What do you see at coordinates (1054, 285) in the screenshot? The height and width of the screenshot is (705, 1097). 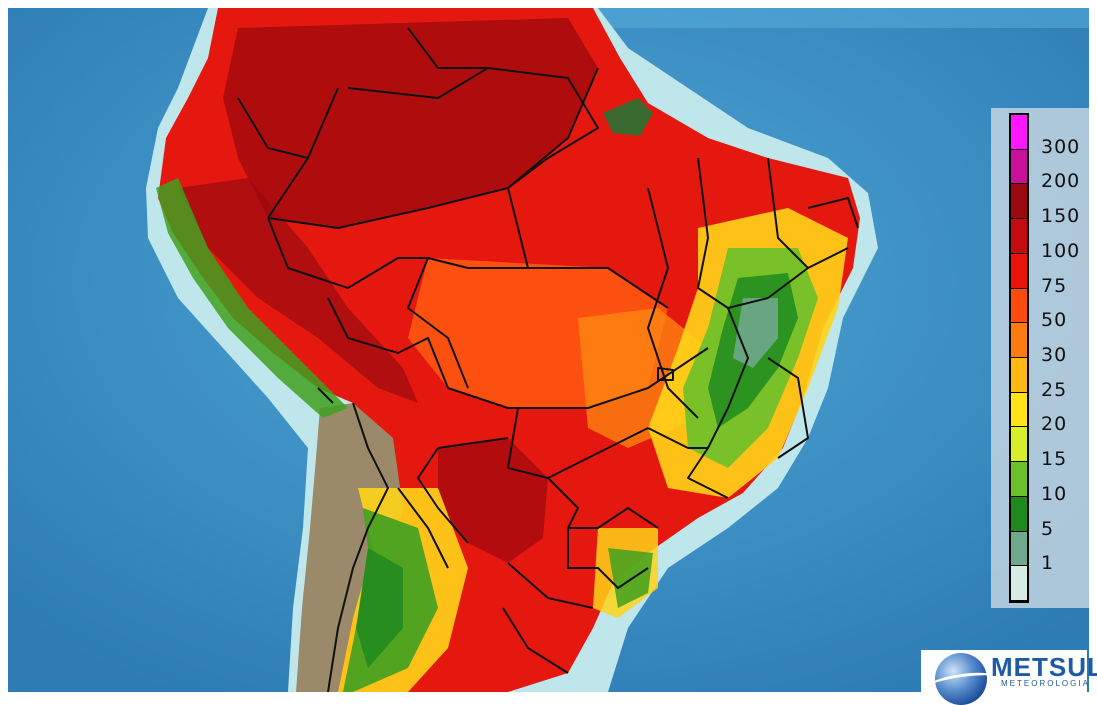 I see `legend-label: 75` at bounding box center [1054, 285].